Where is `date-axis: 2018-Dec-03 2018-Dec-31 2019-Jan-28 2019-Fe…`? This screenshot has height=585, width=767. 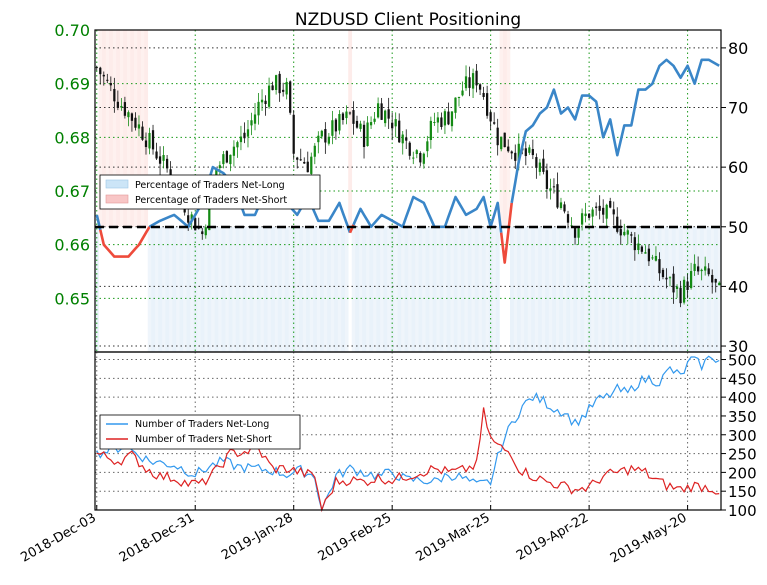
date-axis: 2018-Dec-03 2018-Dec-31 2019-Jan-28 2019-Fe… is located at coordinates (354, 535).